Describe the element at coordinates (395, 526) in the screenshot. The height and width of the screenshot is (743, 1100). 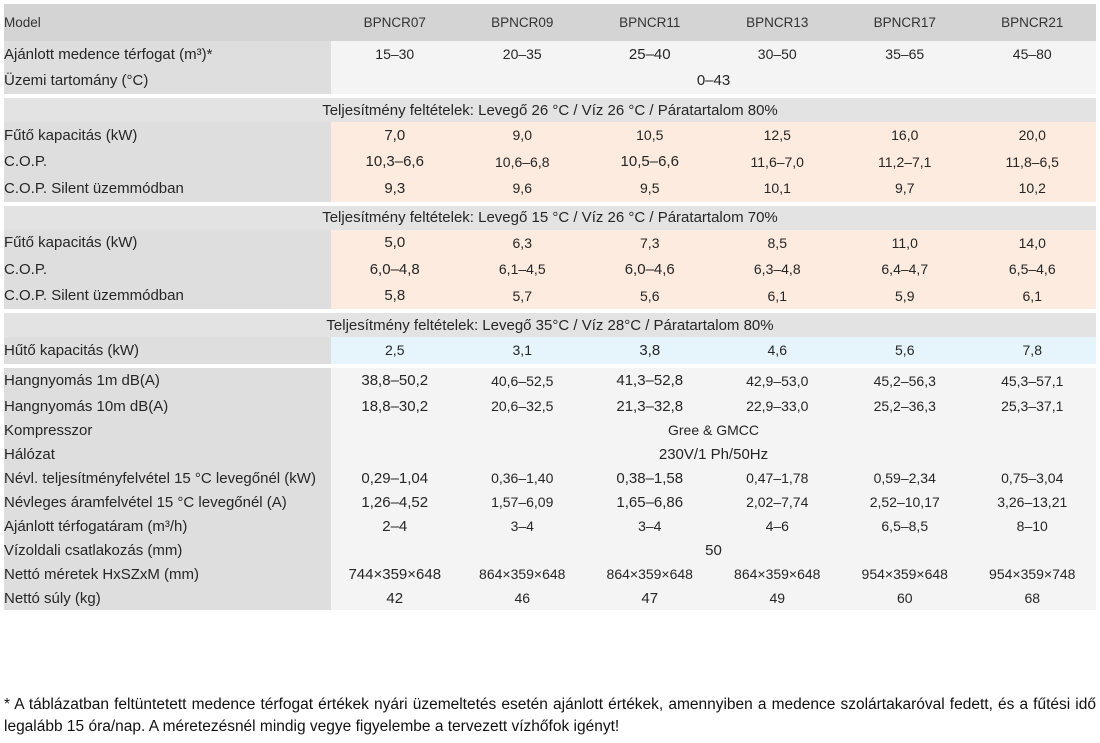
I see `cell-value: 2–4` at that location.